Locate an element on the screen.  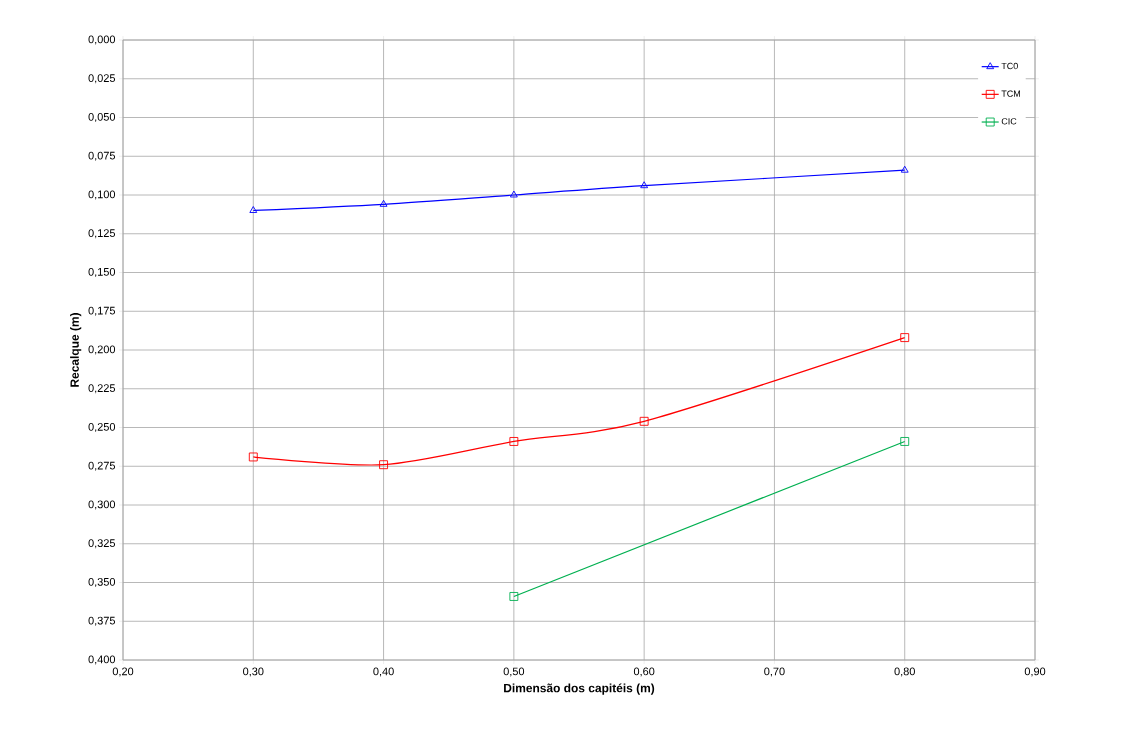
x-tick-label: 0,90 is located at coordinates (1035, 672).